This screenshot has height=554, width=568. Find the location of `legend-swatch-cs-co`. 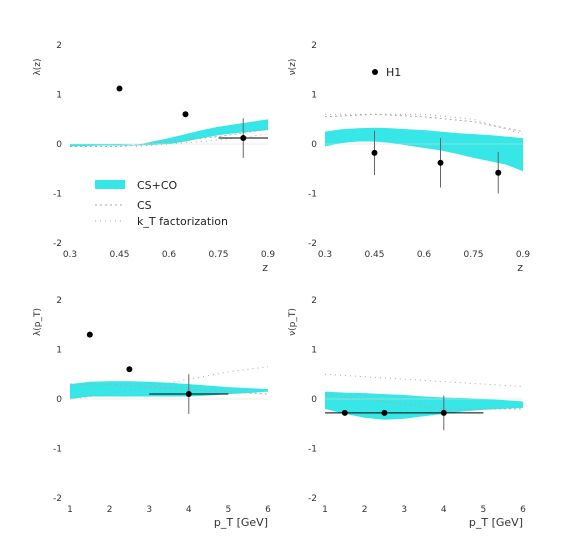

legend-swatch-cs-co is located at coordinates (110, 184).